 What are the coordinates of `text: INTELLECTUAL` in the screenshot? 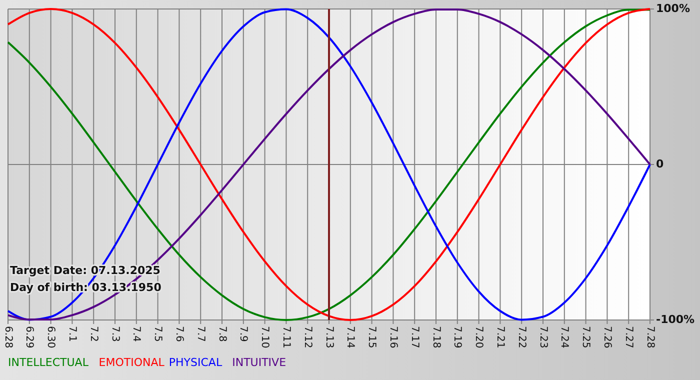 It's located at (49, 362).